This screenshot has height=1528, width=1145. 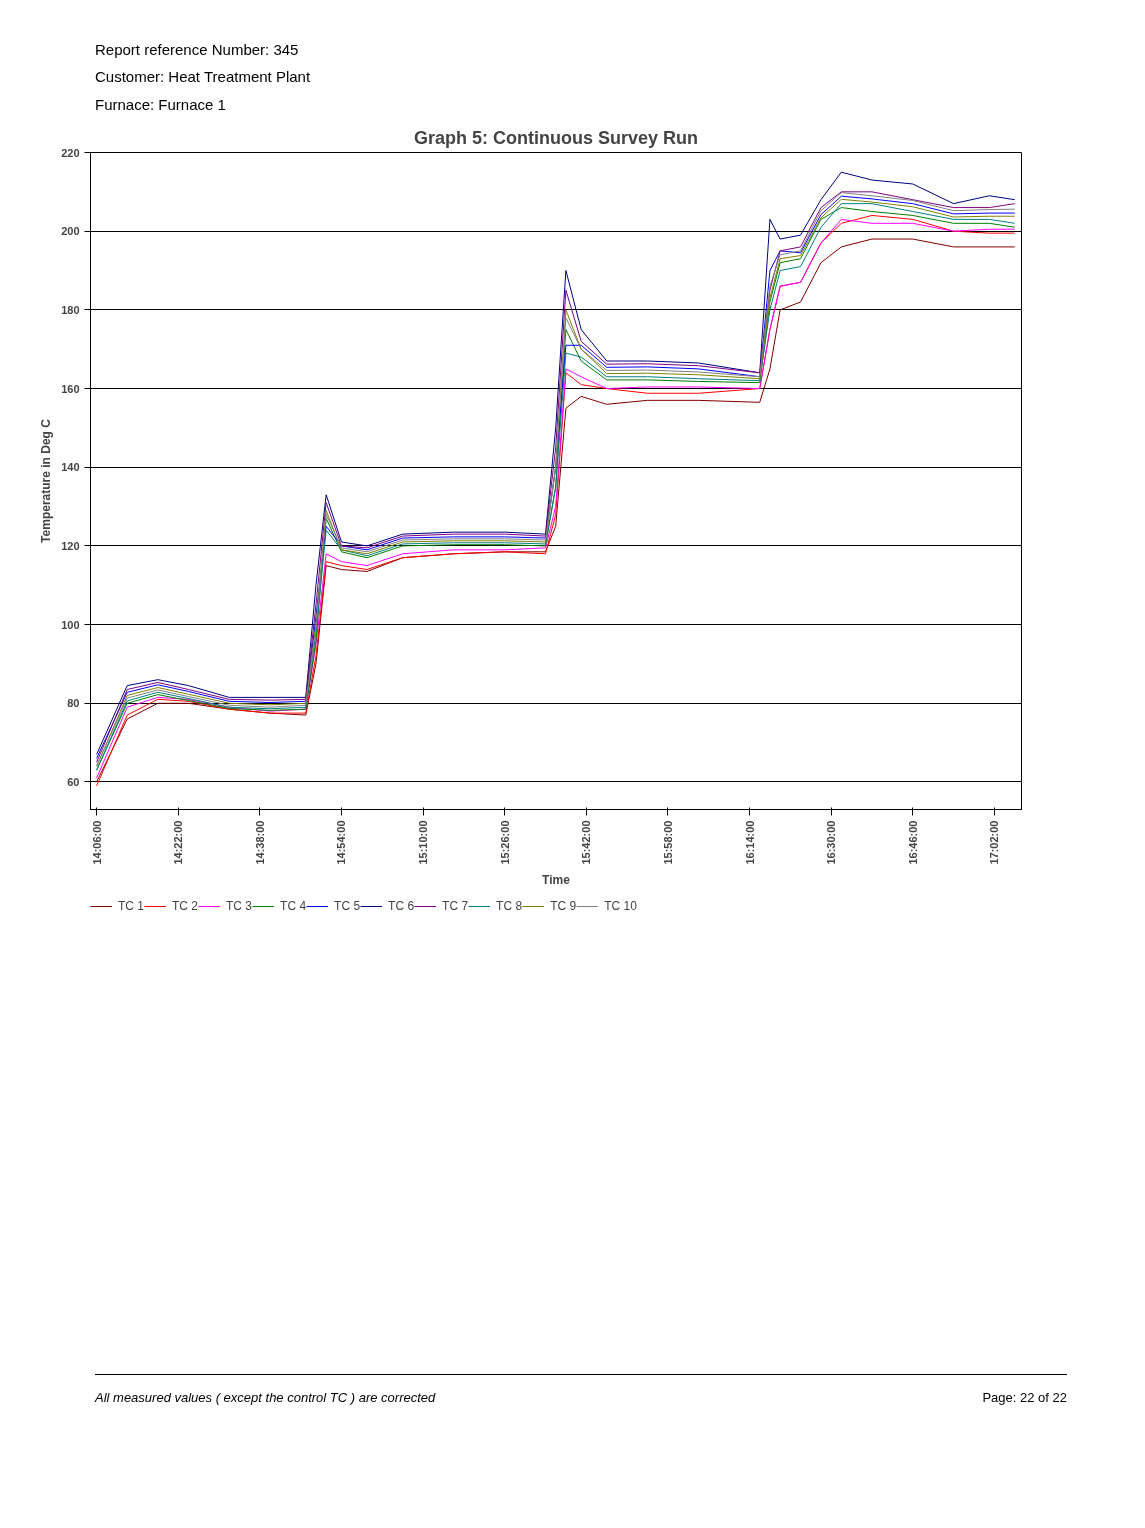 What do you see at coordinates (70, 624) in the screenshot?
I see `y-tick-label: 100` at bounding box center [70, 624].